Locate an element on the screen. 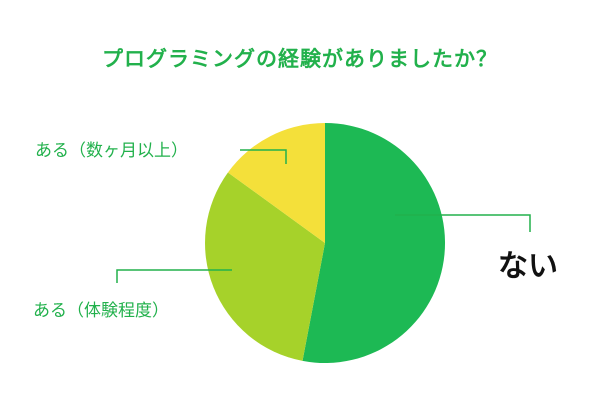 Image resolution: width=600 pixels, height=400 pixels. slice-label-sukagetsu: ある（数ヶ月以上） is located at coordinates (111, 151).